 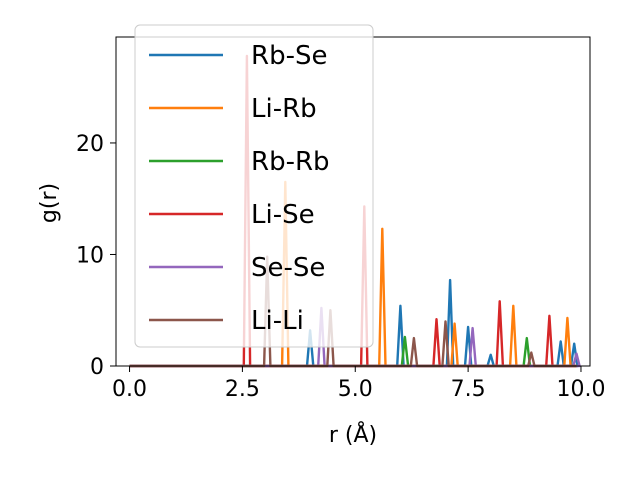 What do you see at coordinates (277, 321) in the screenshot?
I see `legend-label: Li-Li` at bounding box center [277, 321].